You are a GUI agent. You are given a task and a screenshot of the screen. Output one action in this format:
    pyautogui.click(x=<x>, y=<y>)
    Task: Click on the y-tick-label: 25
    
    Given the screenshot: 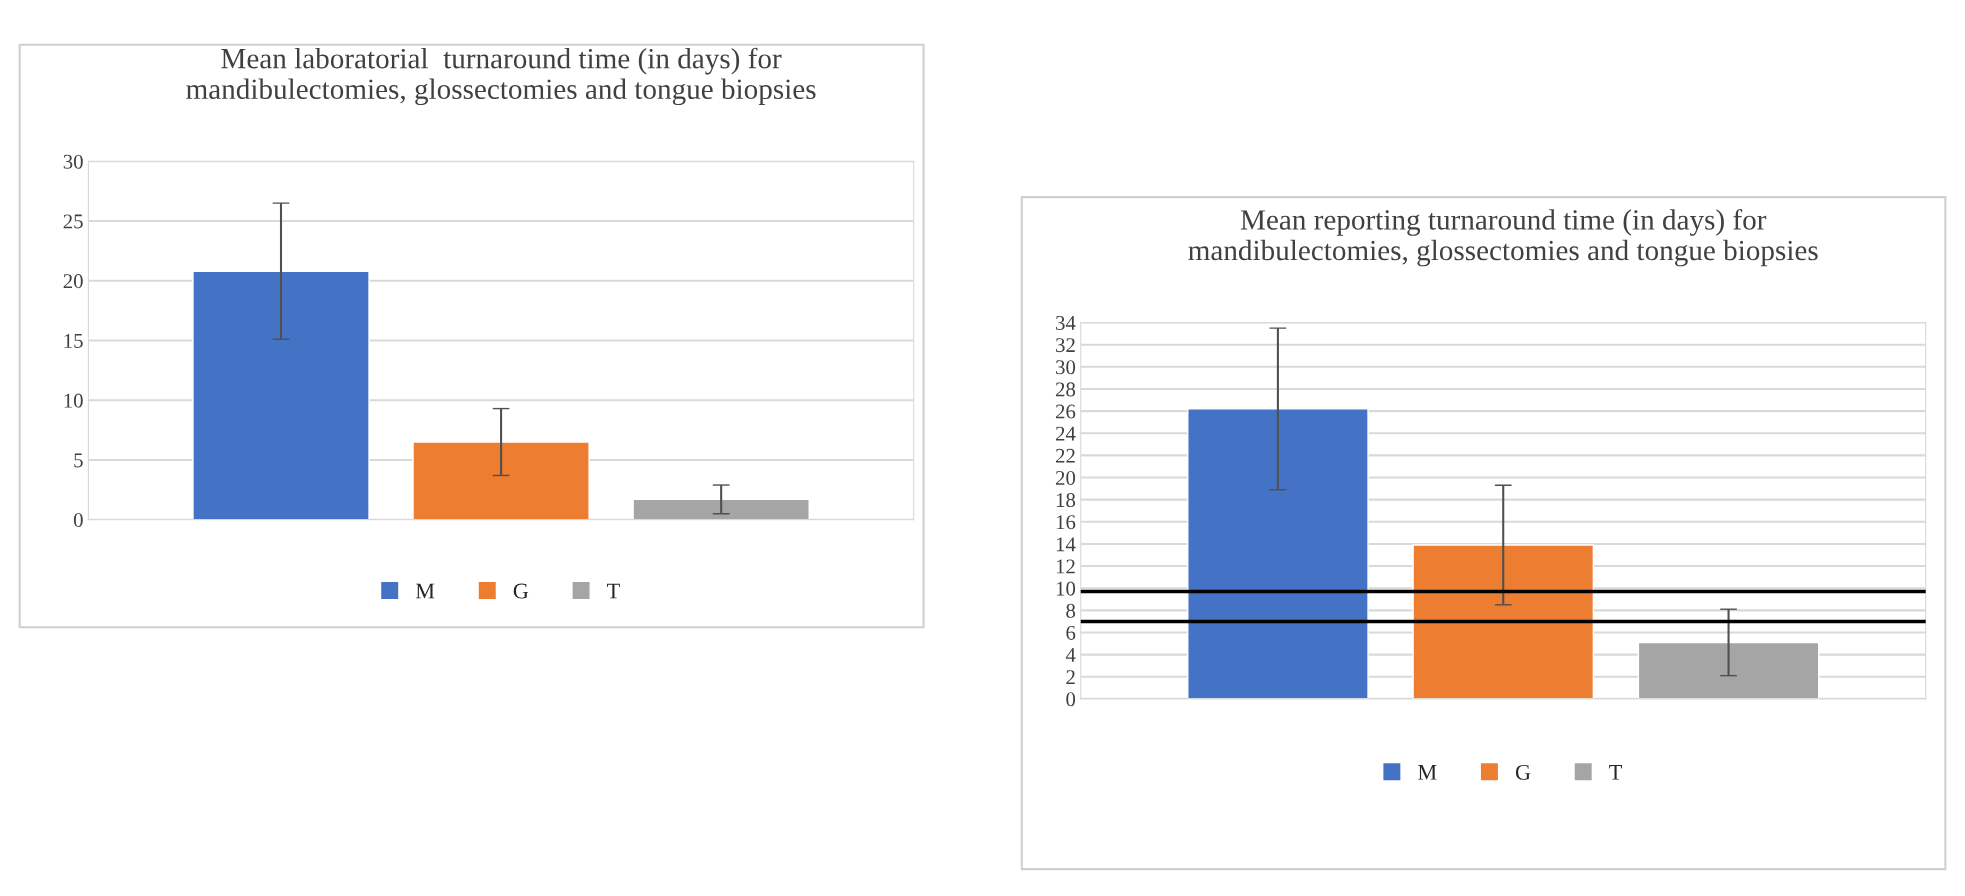 What is the action you would take?
    pyautogui.click(x=73, y=221)
    